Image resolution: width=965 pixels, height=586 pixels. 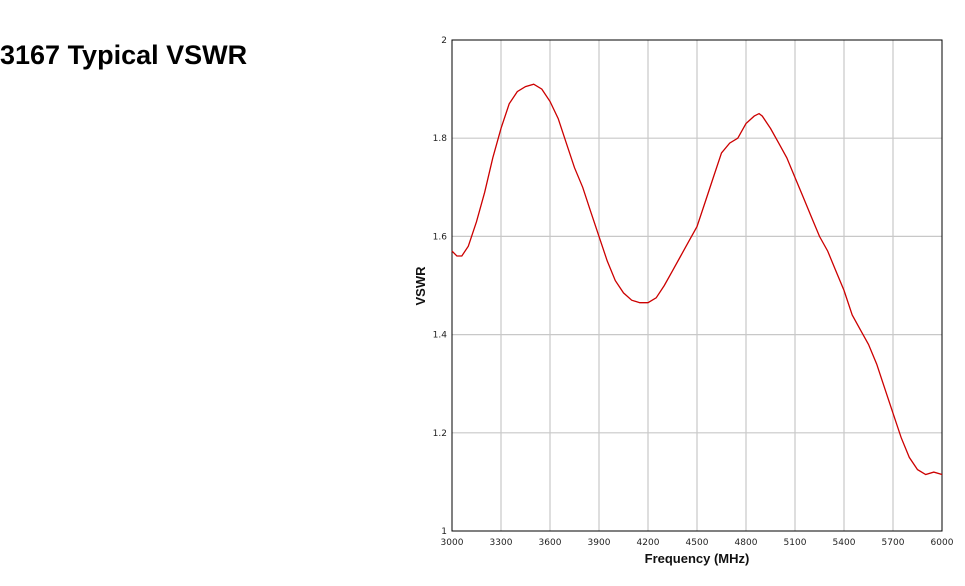 What do you see at coordinates (746, 543) in the screenshot?
I see `x-tick-label: 4800` at bounding box center [746, 543].